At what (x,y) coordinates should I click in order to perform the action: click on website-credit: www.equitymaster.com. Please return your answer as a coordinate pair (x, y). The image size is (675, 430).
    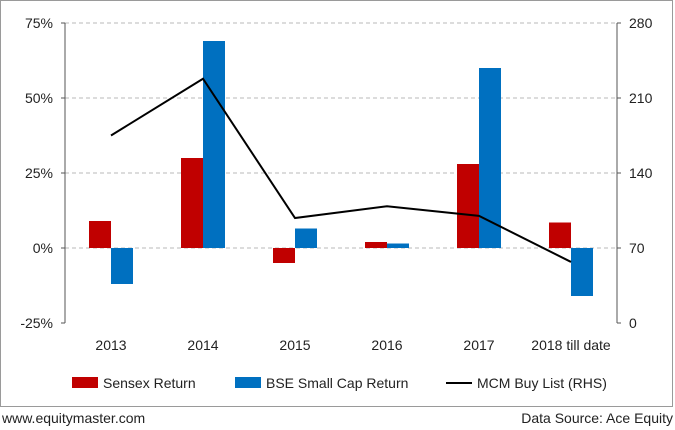
    Looking at the image, I should click on (74, 418).